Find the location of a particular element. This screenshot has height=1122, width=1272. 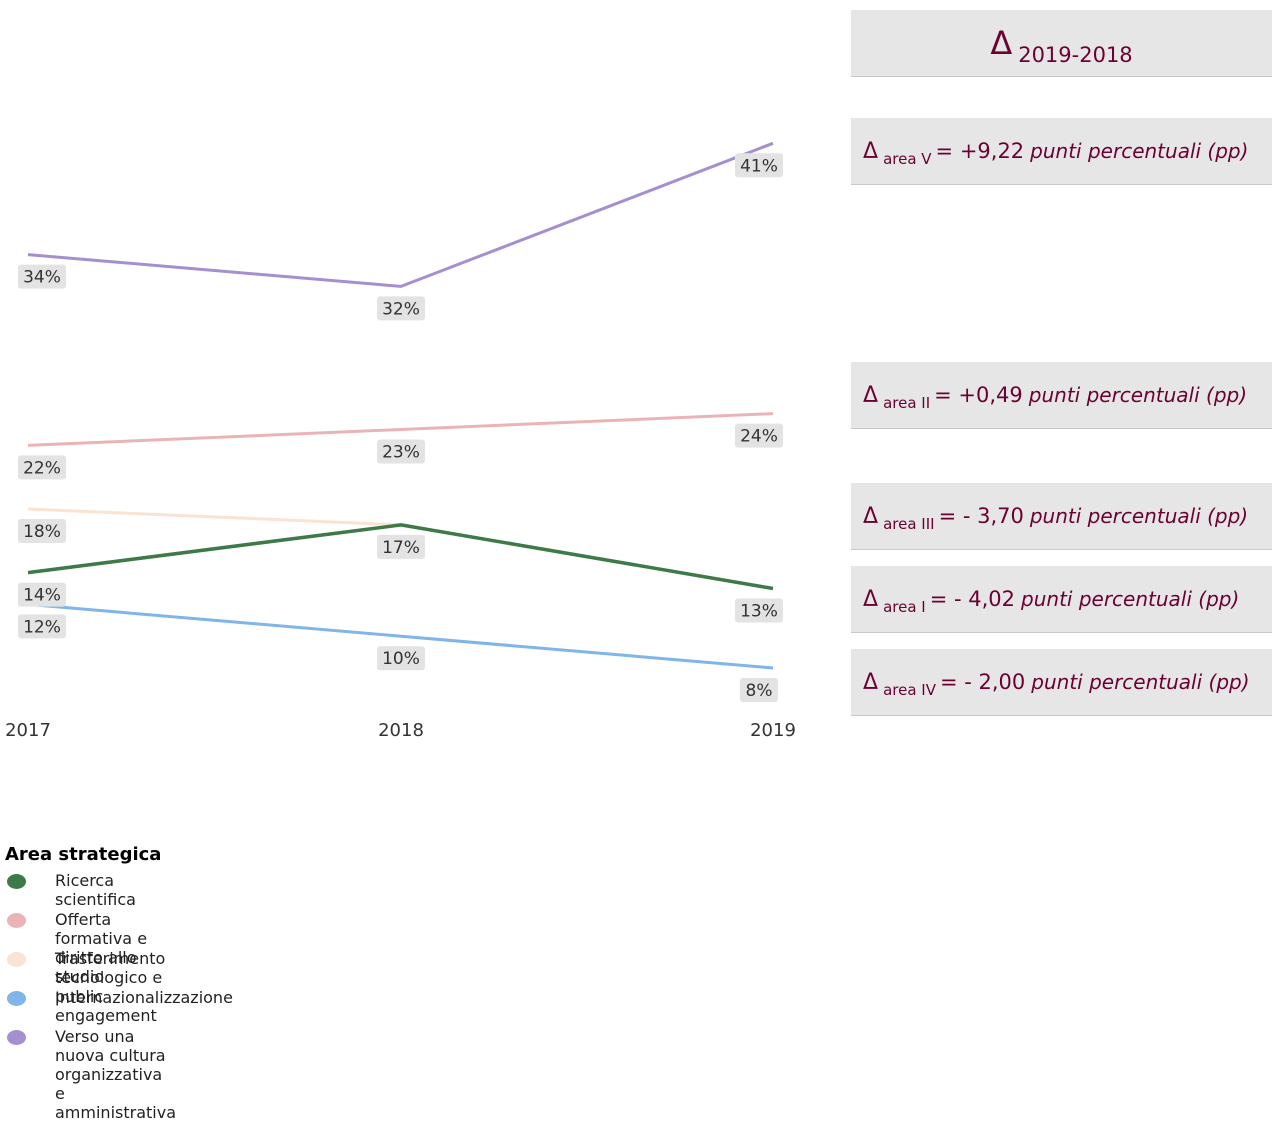

delta-value: = +0,49 is located at coordinates (978, 395).